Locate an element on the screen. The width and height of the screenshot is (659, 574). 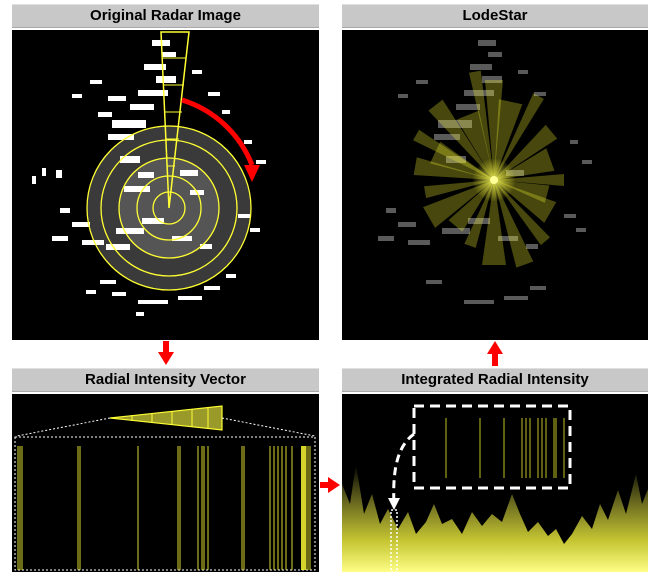
vector-bars is located at coordinates (164, 508).